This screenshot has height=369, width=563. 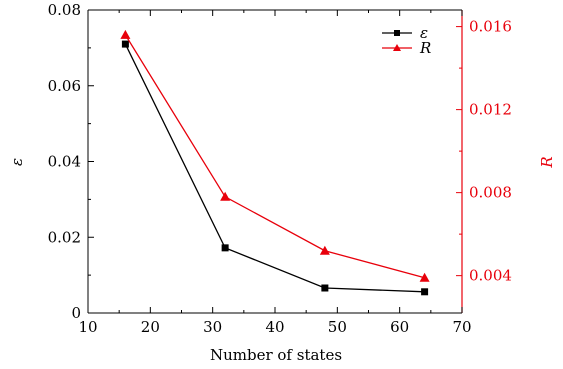 What do you see at coordinates (17, 162) in the screenshot?
I see `y-axis-left-title: ε` at bounding box center [17, 162].